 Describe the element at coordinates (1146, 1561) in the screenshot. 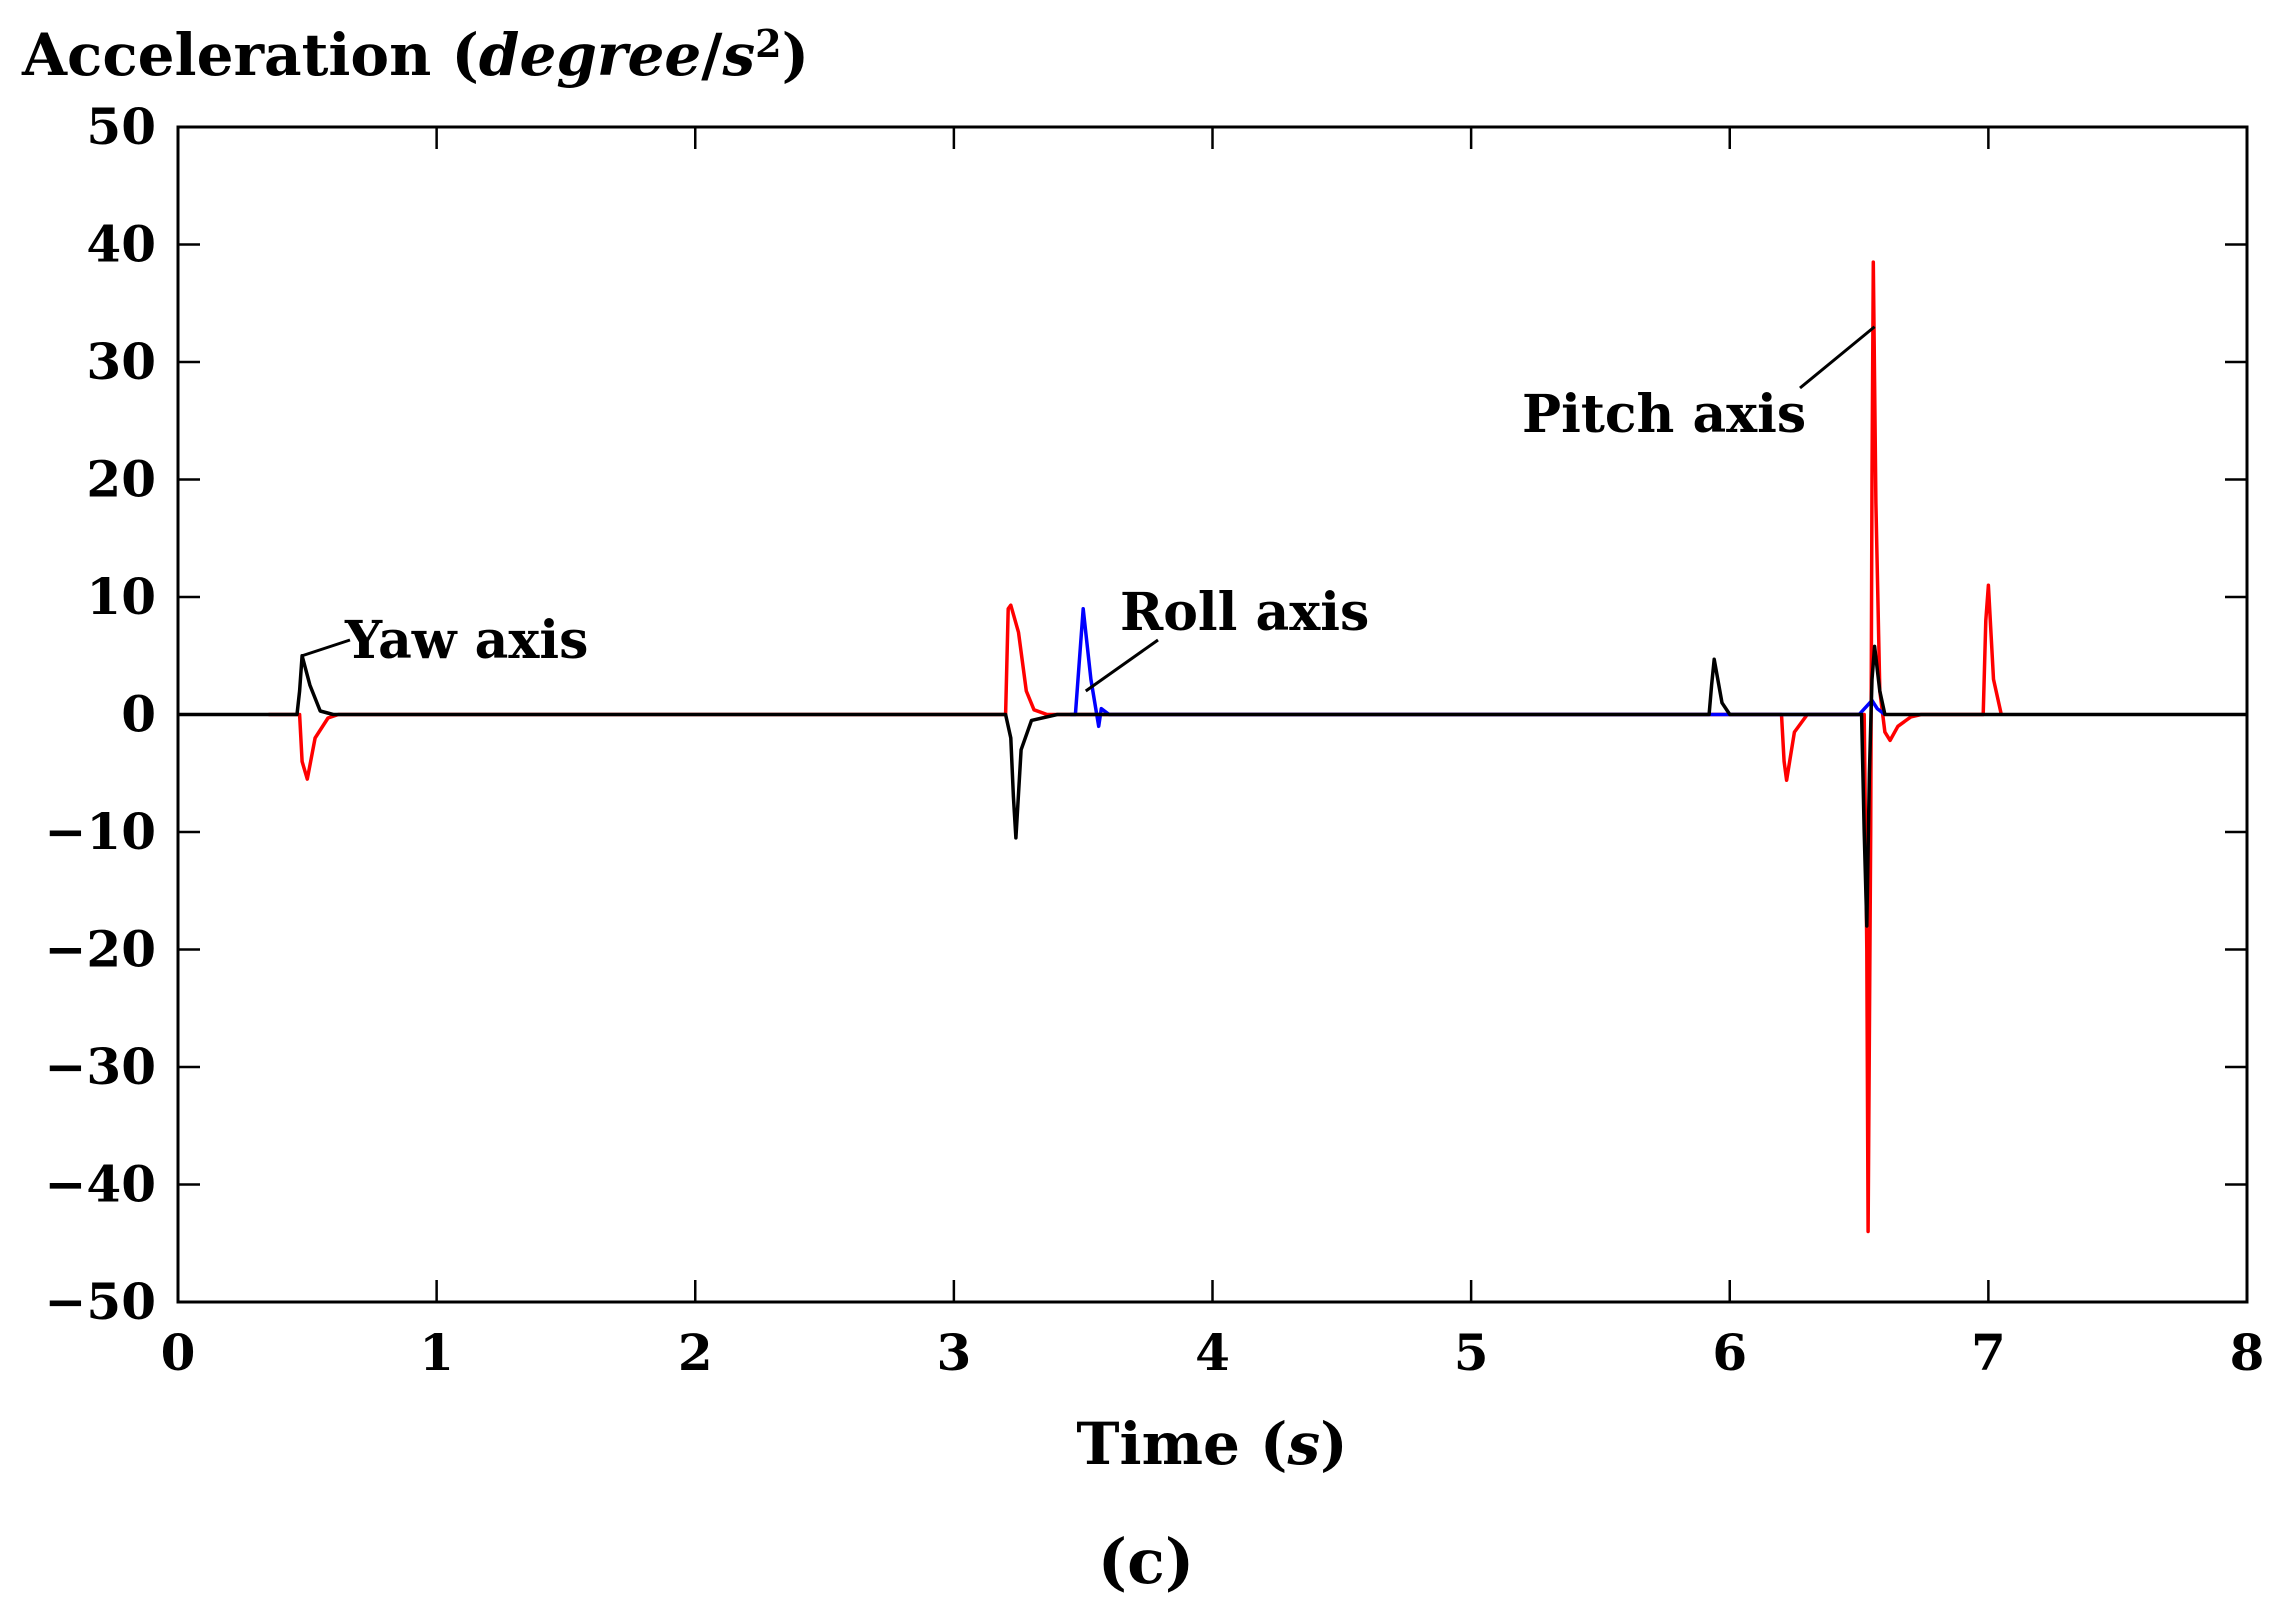

I see `figure-caption: (c)` at that location.